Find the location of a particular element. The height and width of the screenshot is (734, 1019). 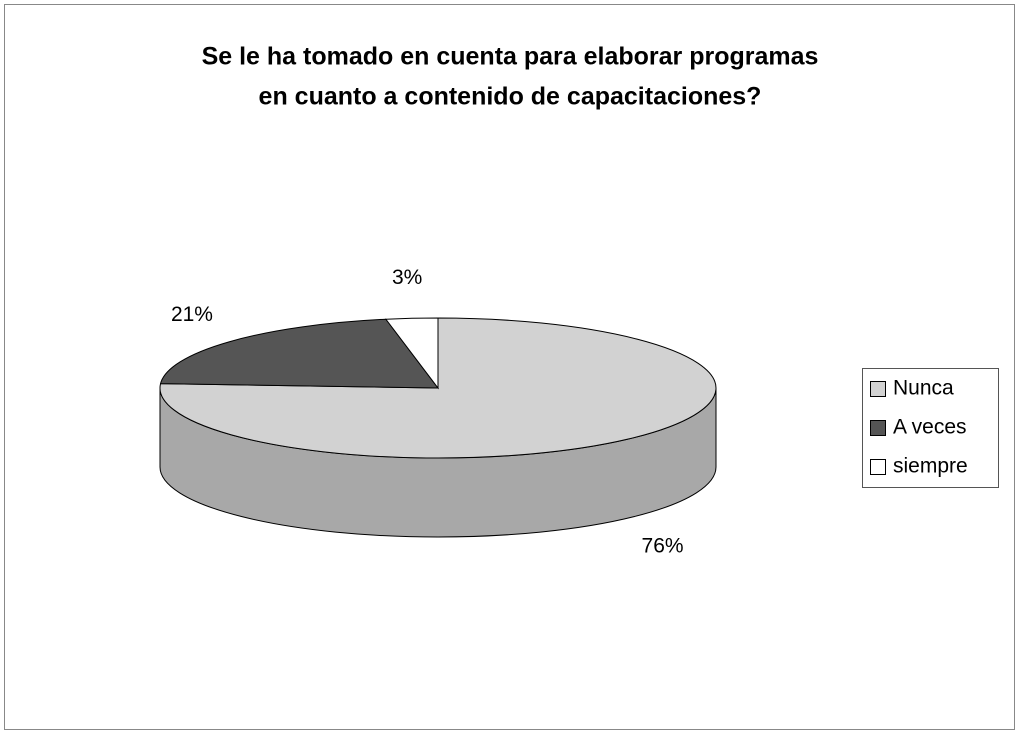

data-label: 3% is located at coordinates (407, 277).